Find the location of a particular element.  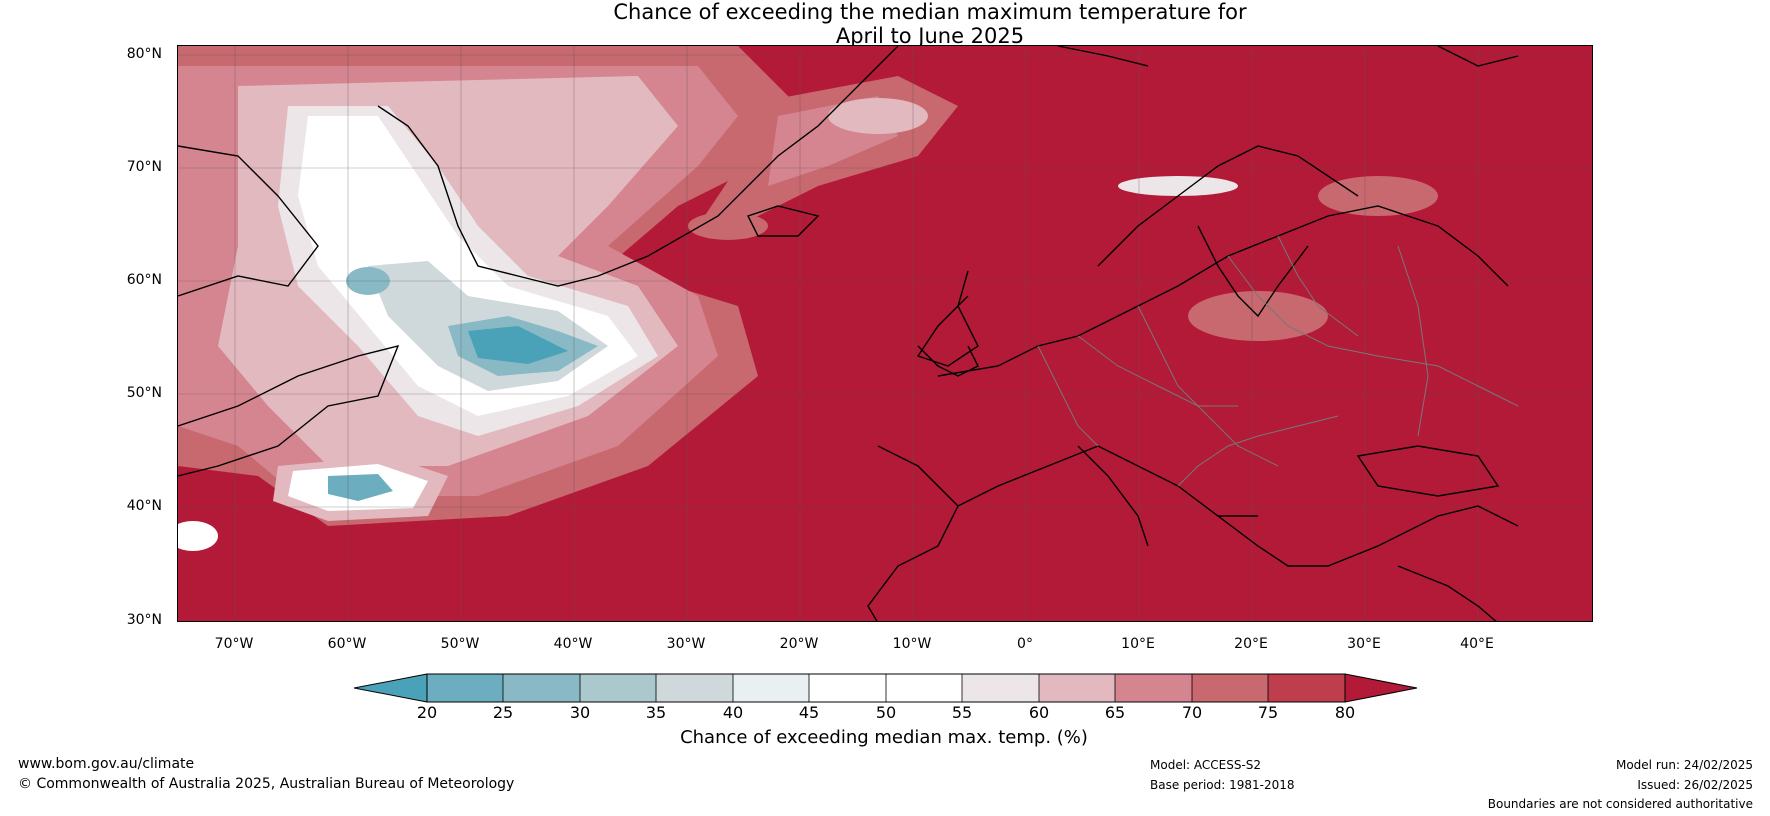

lon-label-0: 0° is located at coordinates (1025, 644).